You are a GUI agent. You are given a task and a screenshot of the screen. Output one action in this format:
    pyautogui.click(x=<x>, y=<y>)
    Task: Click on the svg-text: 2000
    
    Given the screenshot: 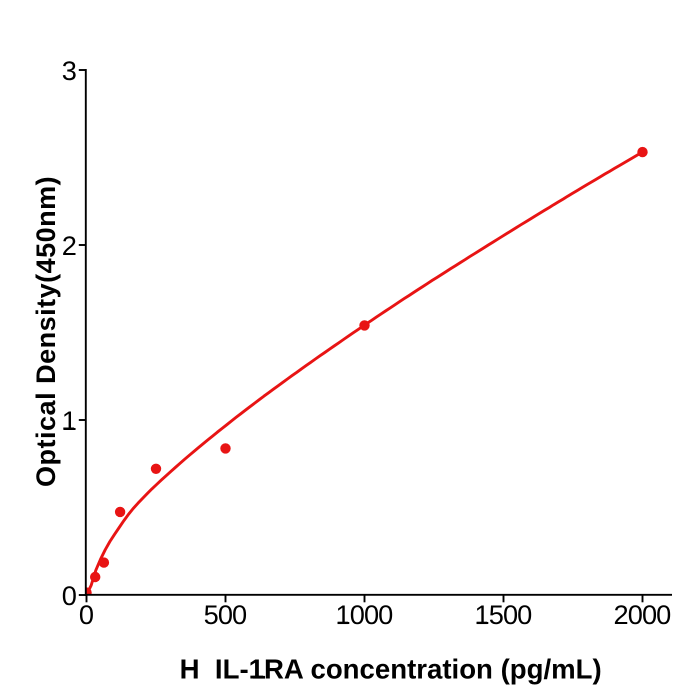 What is the action you would take?
    pyautogui.click(x=643, y=614)
    